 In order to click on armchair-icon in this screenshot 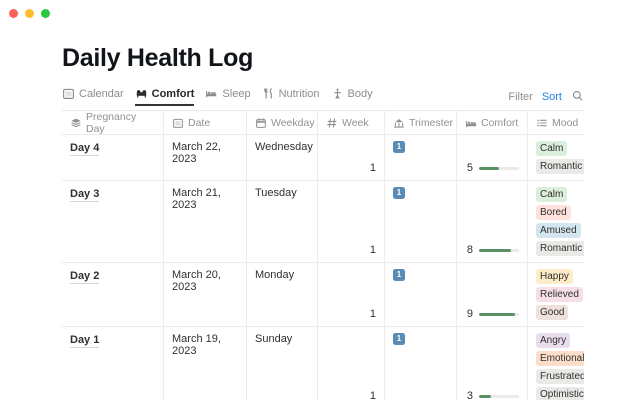, I will do `click(141, 93)`.